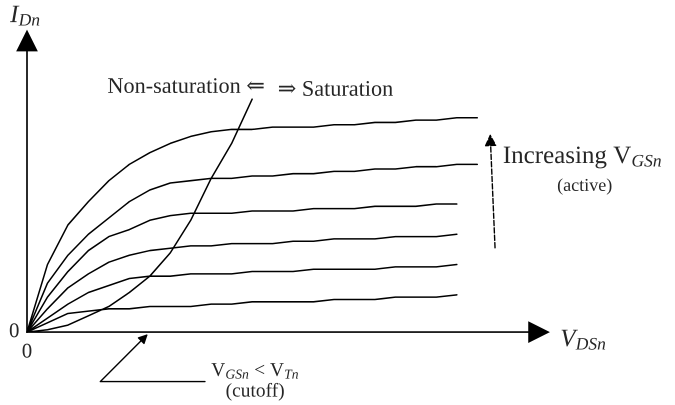  I want to click on text: (active), so click(585, 186).